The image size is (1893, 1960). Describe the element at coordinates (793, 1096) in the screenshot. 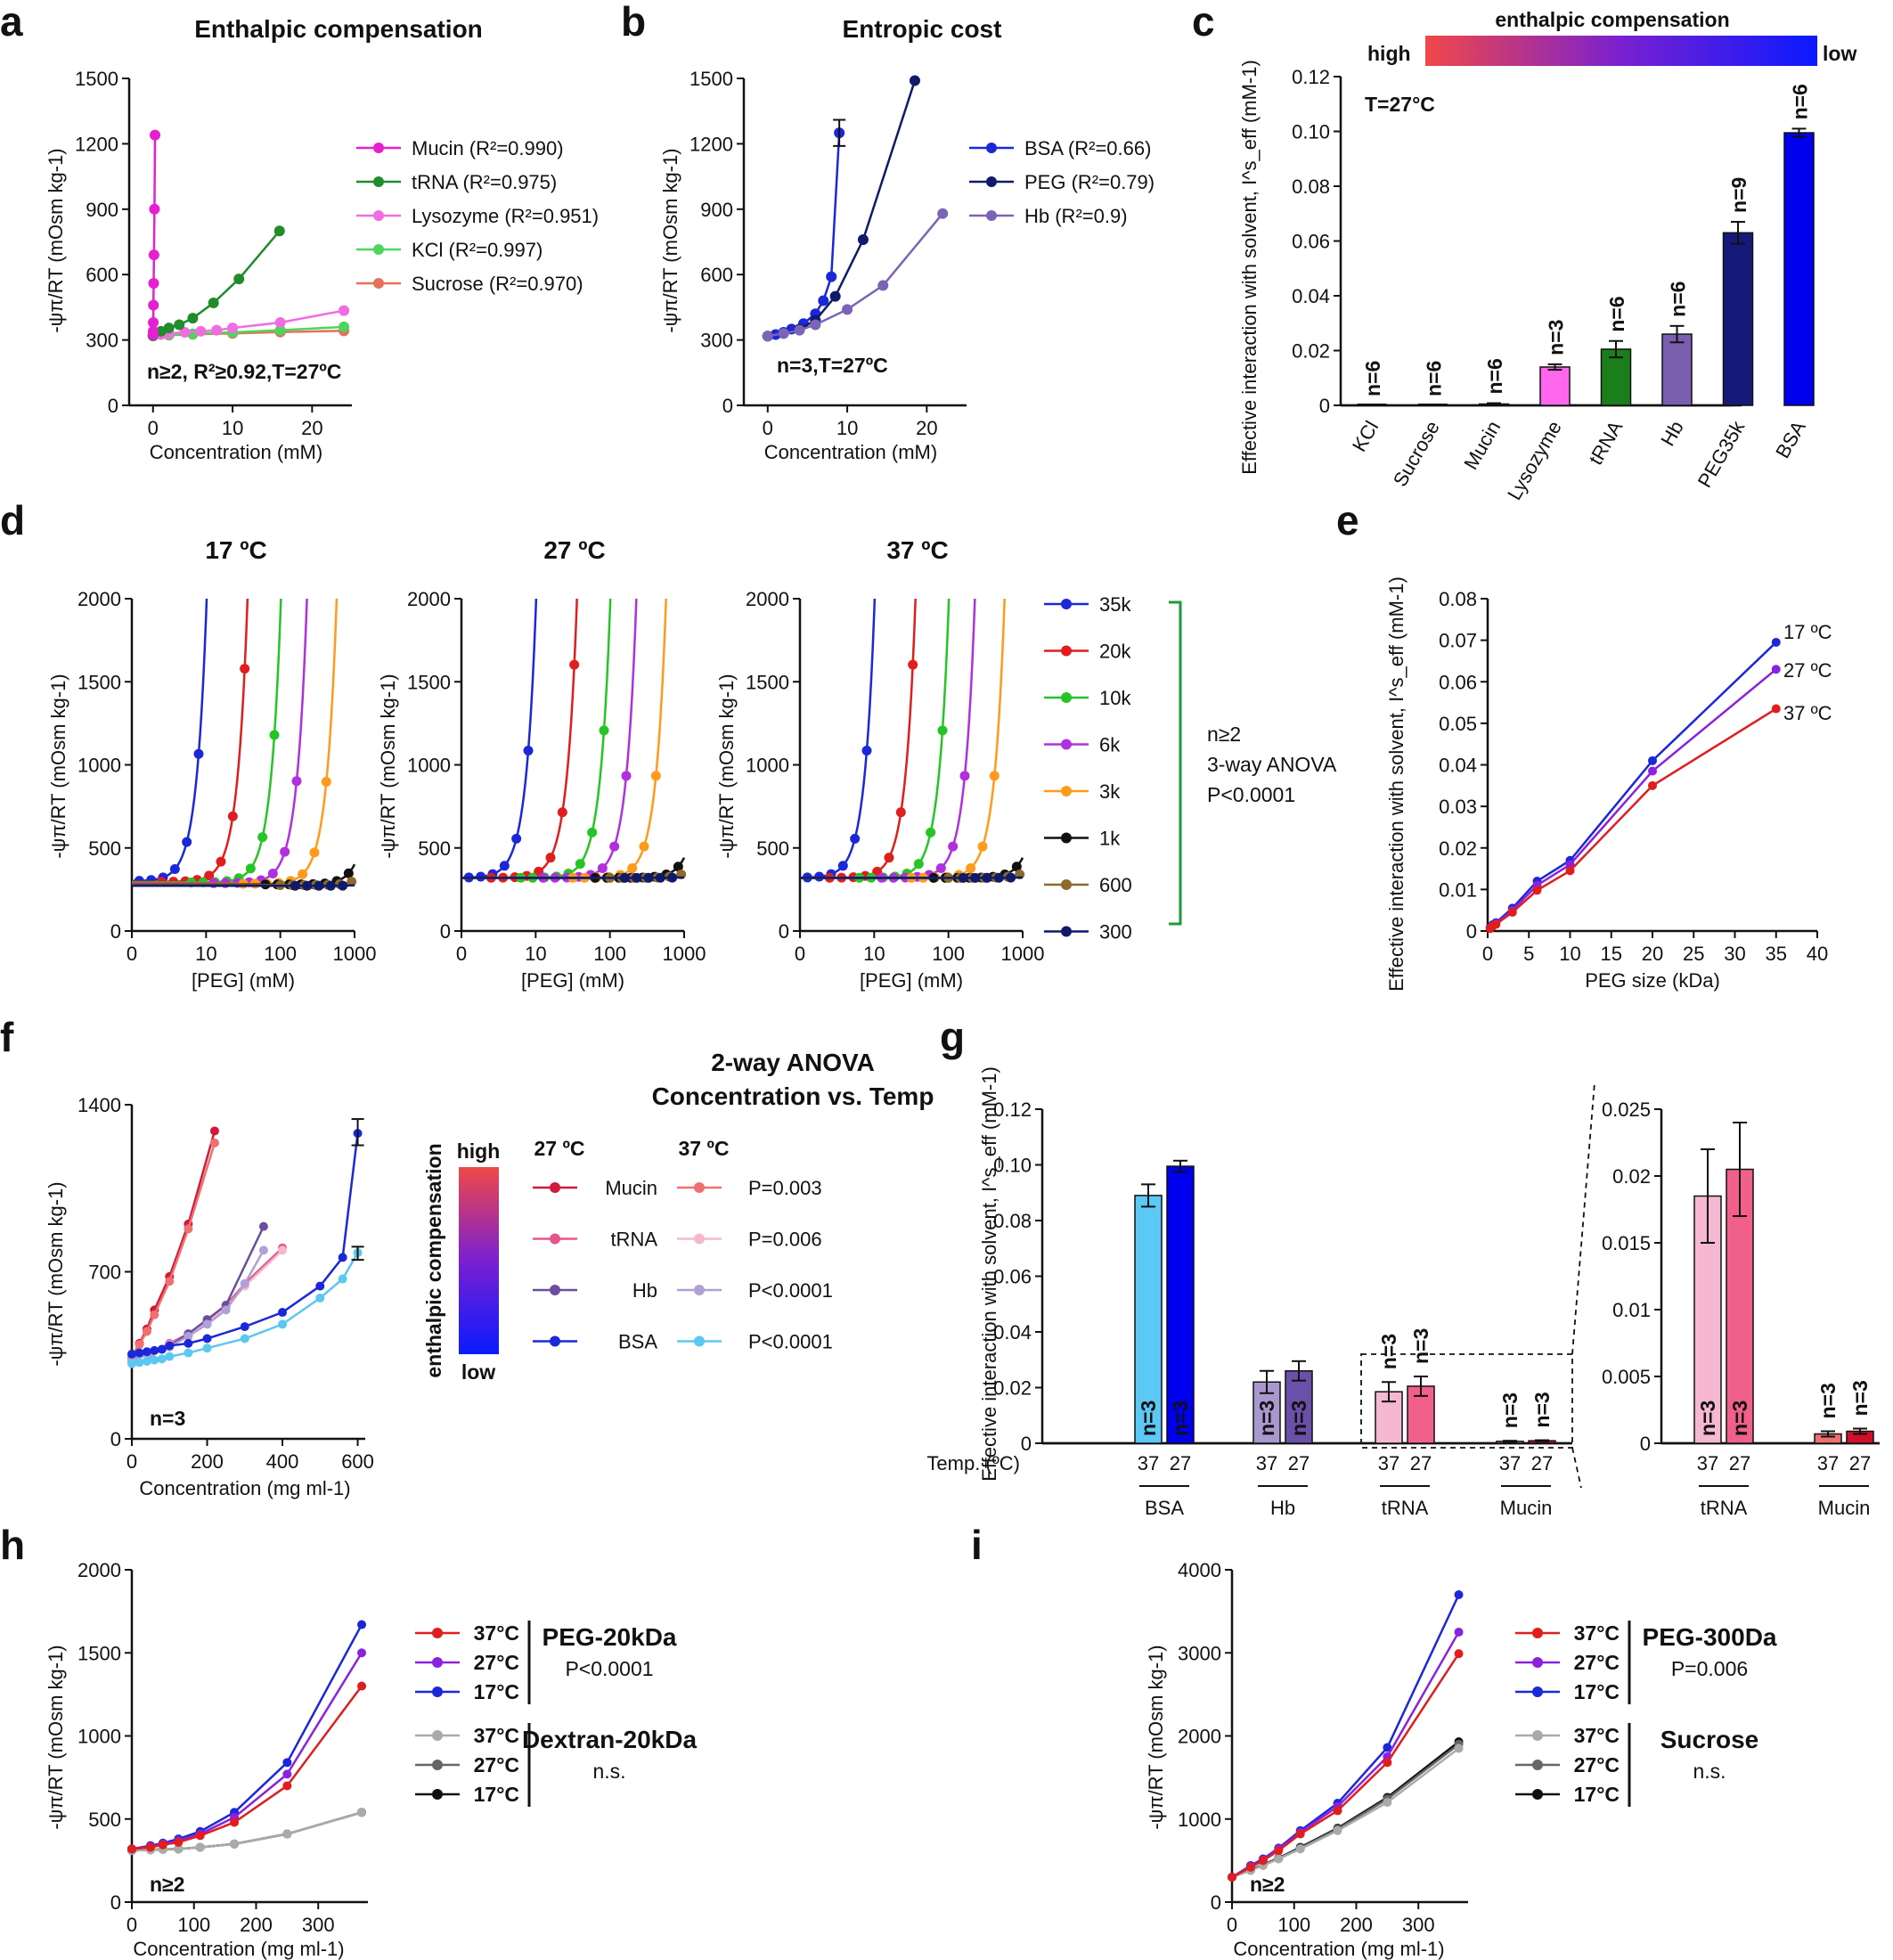

I see `anova-subtitle: Concentration vs. Temp` at that location.